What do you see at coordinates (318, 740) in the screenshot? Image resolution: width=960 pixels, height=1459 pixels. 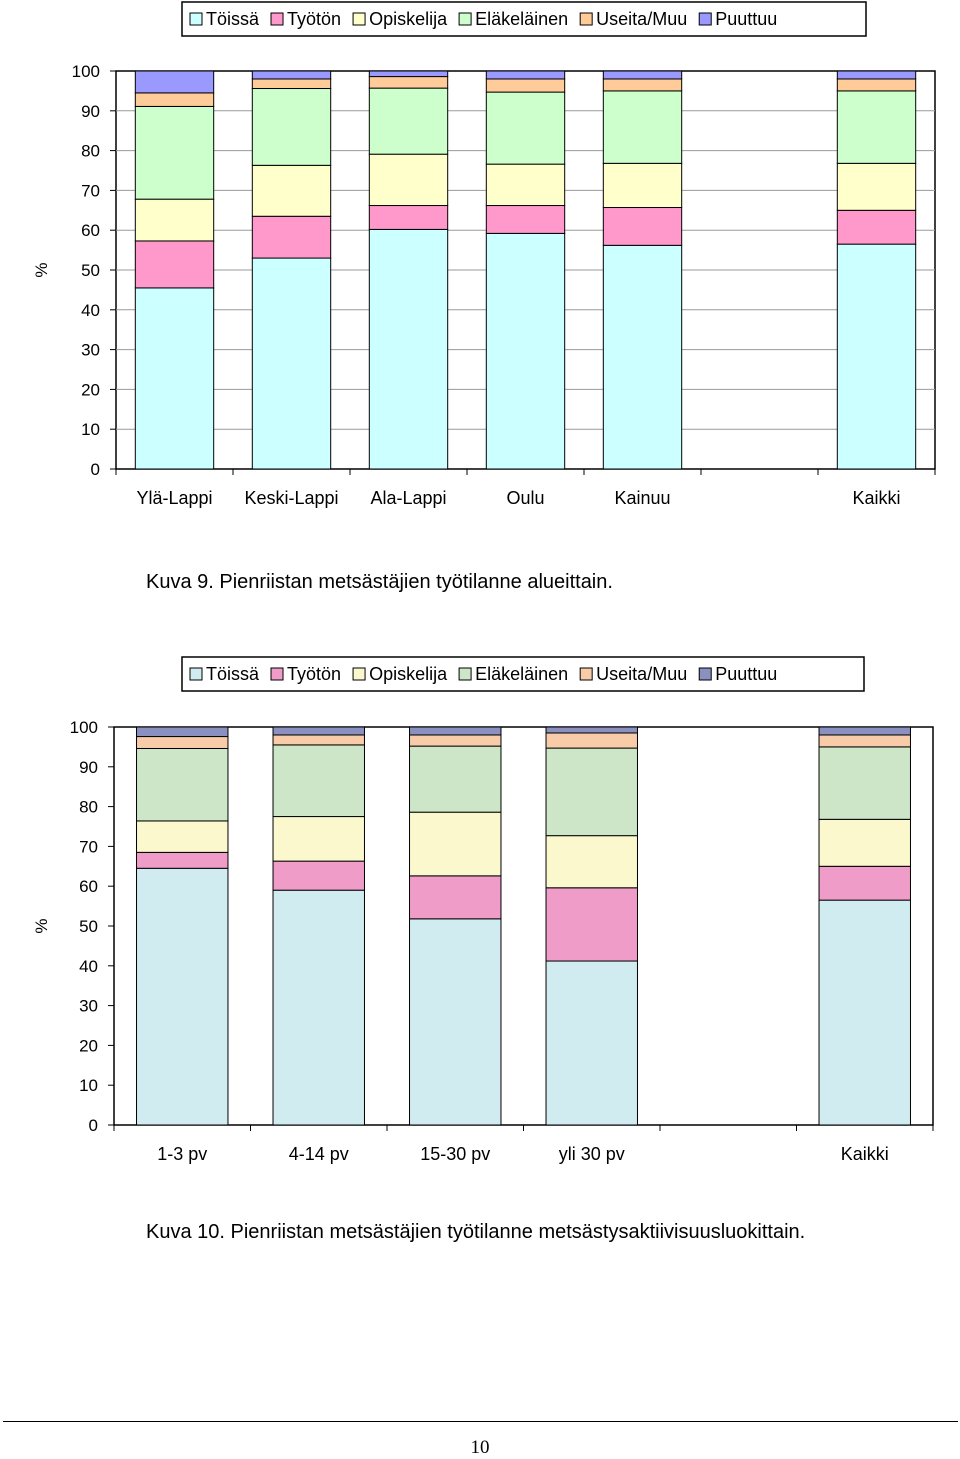 I see `bar-segment-4-14-pv-useita-muu` at bounding box center [318, 740].